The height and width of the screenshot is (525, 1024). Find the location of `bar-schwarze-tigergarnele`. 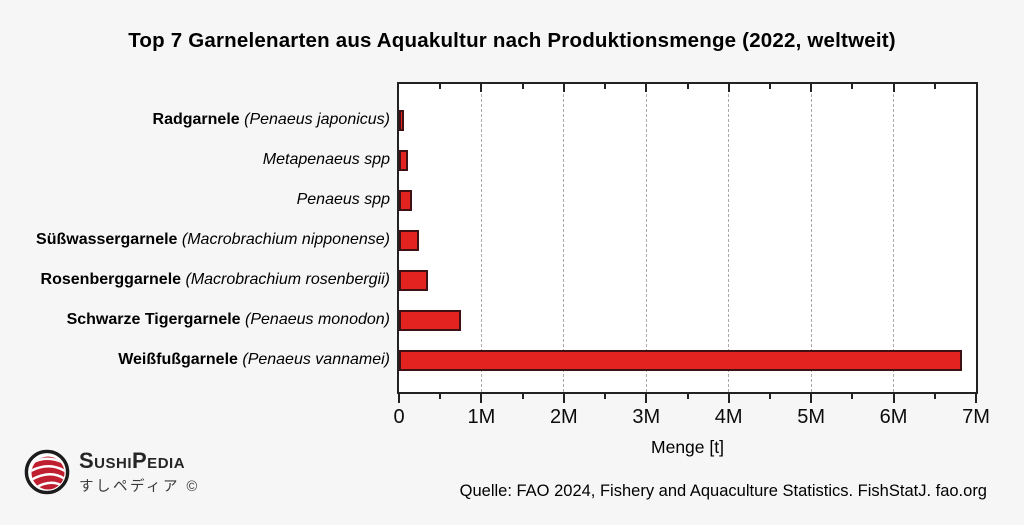

bar-schwarze-tigergarnele is located at coordinates (430, 320).